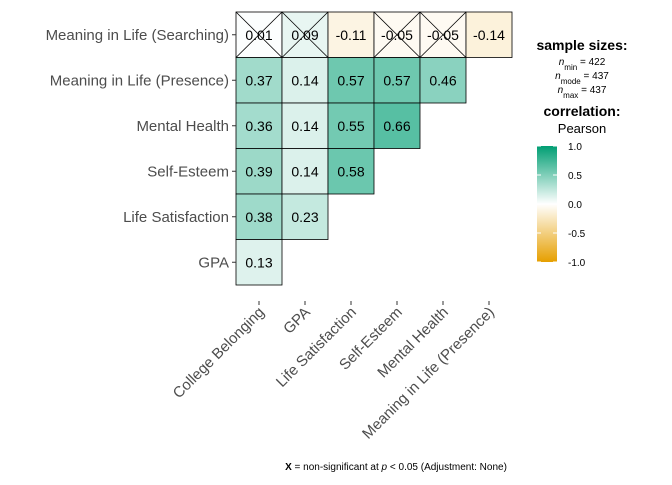 The height and width of the screenshot is (485, 672). Describe the element at coordinates (582, 92) in the screenshot. I see `n-max-label: nmax = 437` at that location.